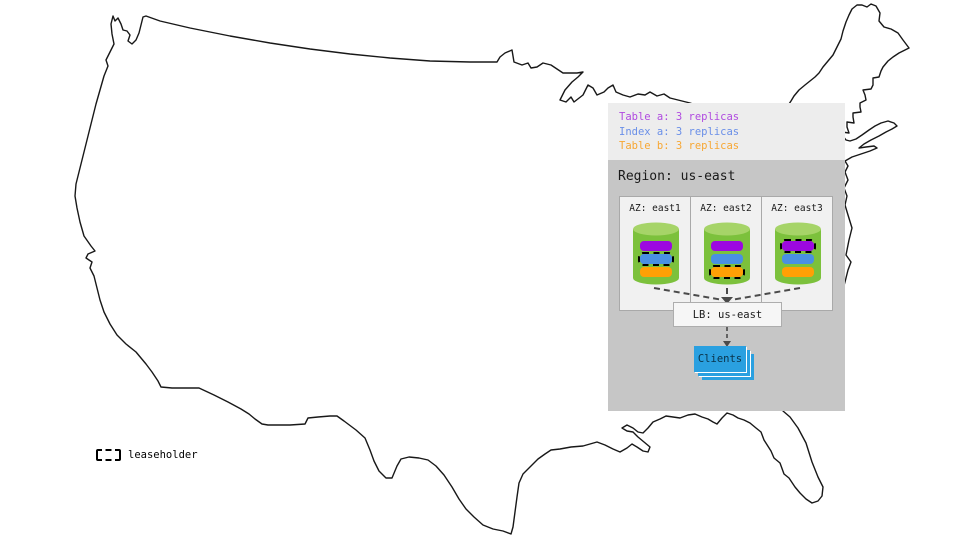 The width and height of the screenshot is (960, 540). Describe the element at coordinates (679, 146) in the screenshot. I see `legend-table-b: Table b: 3 replicas` at that location.